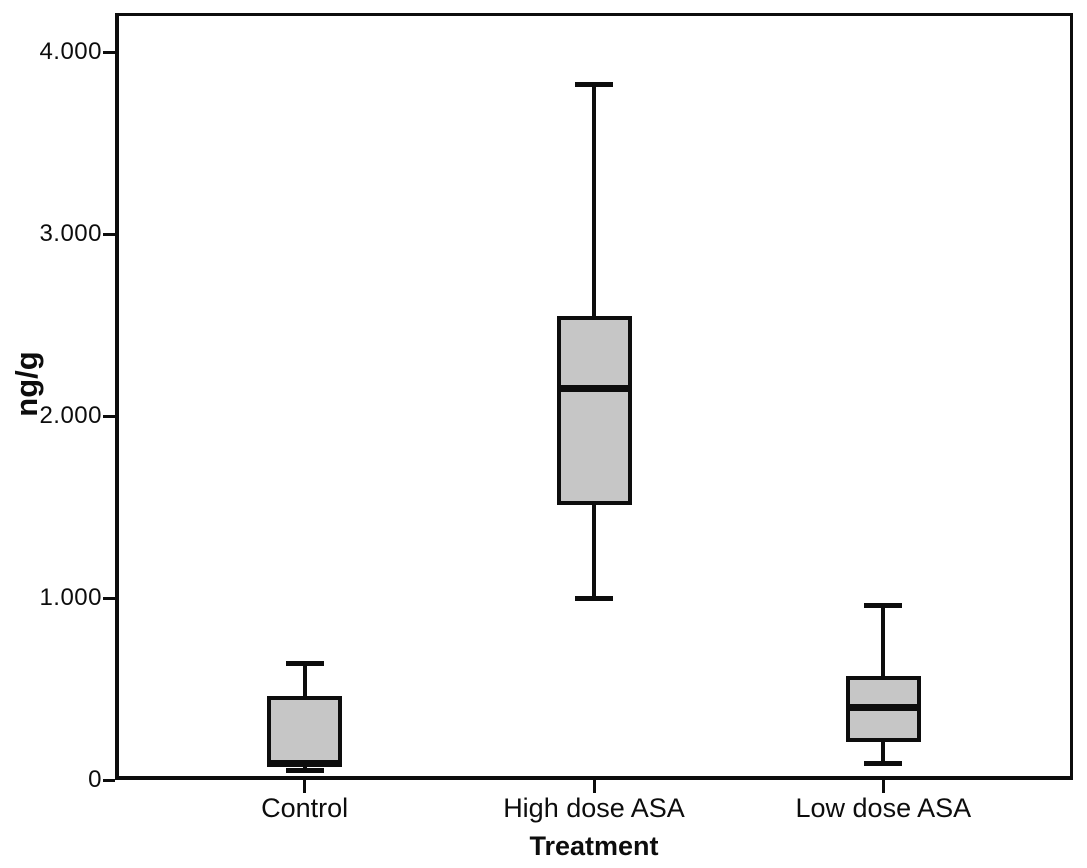 The image size is (1087, 868). Describe the element at coordinates (594, 598) in the screenshot. I see `lower-whisker-cap-high-dose-asa` at that location.